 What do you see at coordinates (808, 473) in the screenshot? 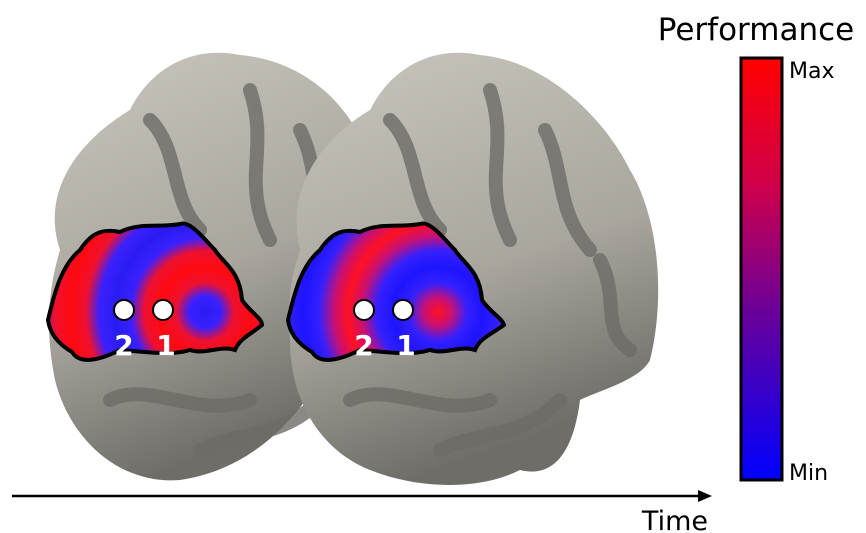
I see `colorbar-min: Min` at bounding box center [808, 473].